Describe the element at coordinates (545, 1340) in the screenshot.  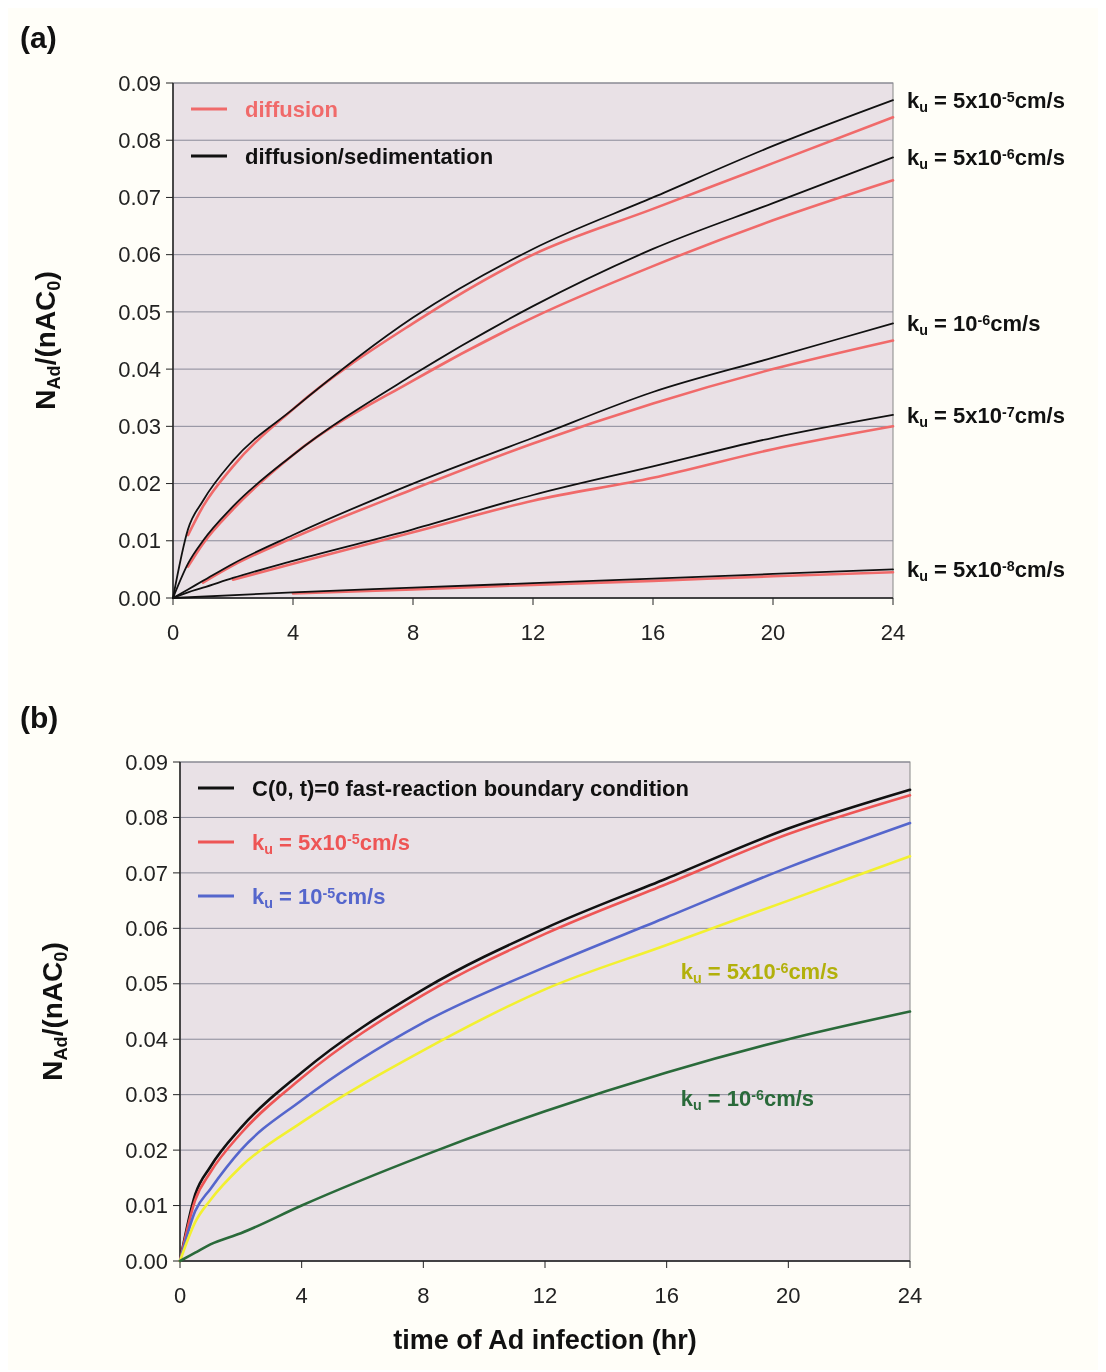
I see `x-axis-title: time of Ad infection (hr)` at that location.